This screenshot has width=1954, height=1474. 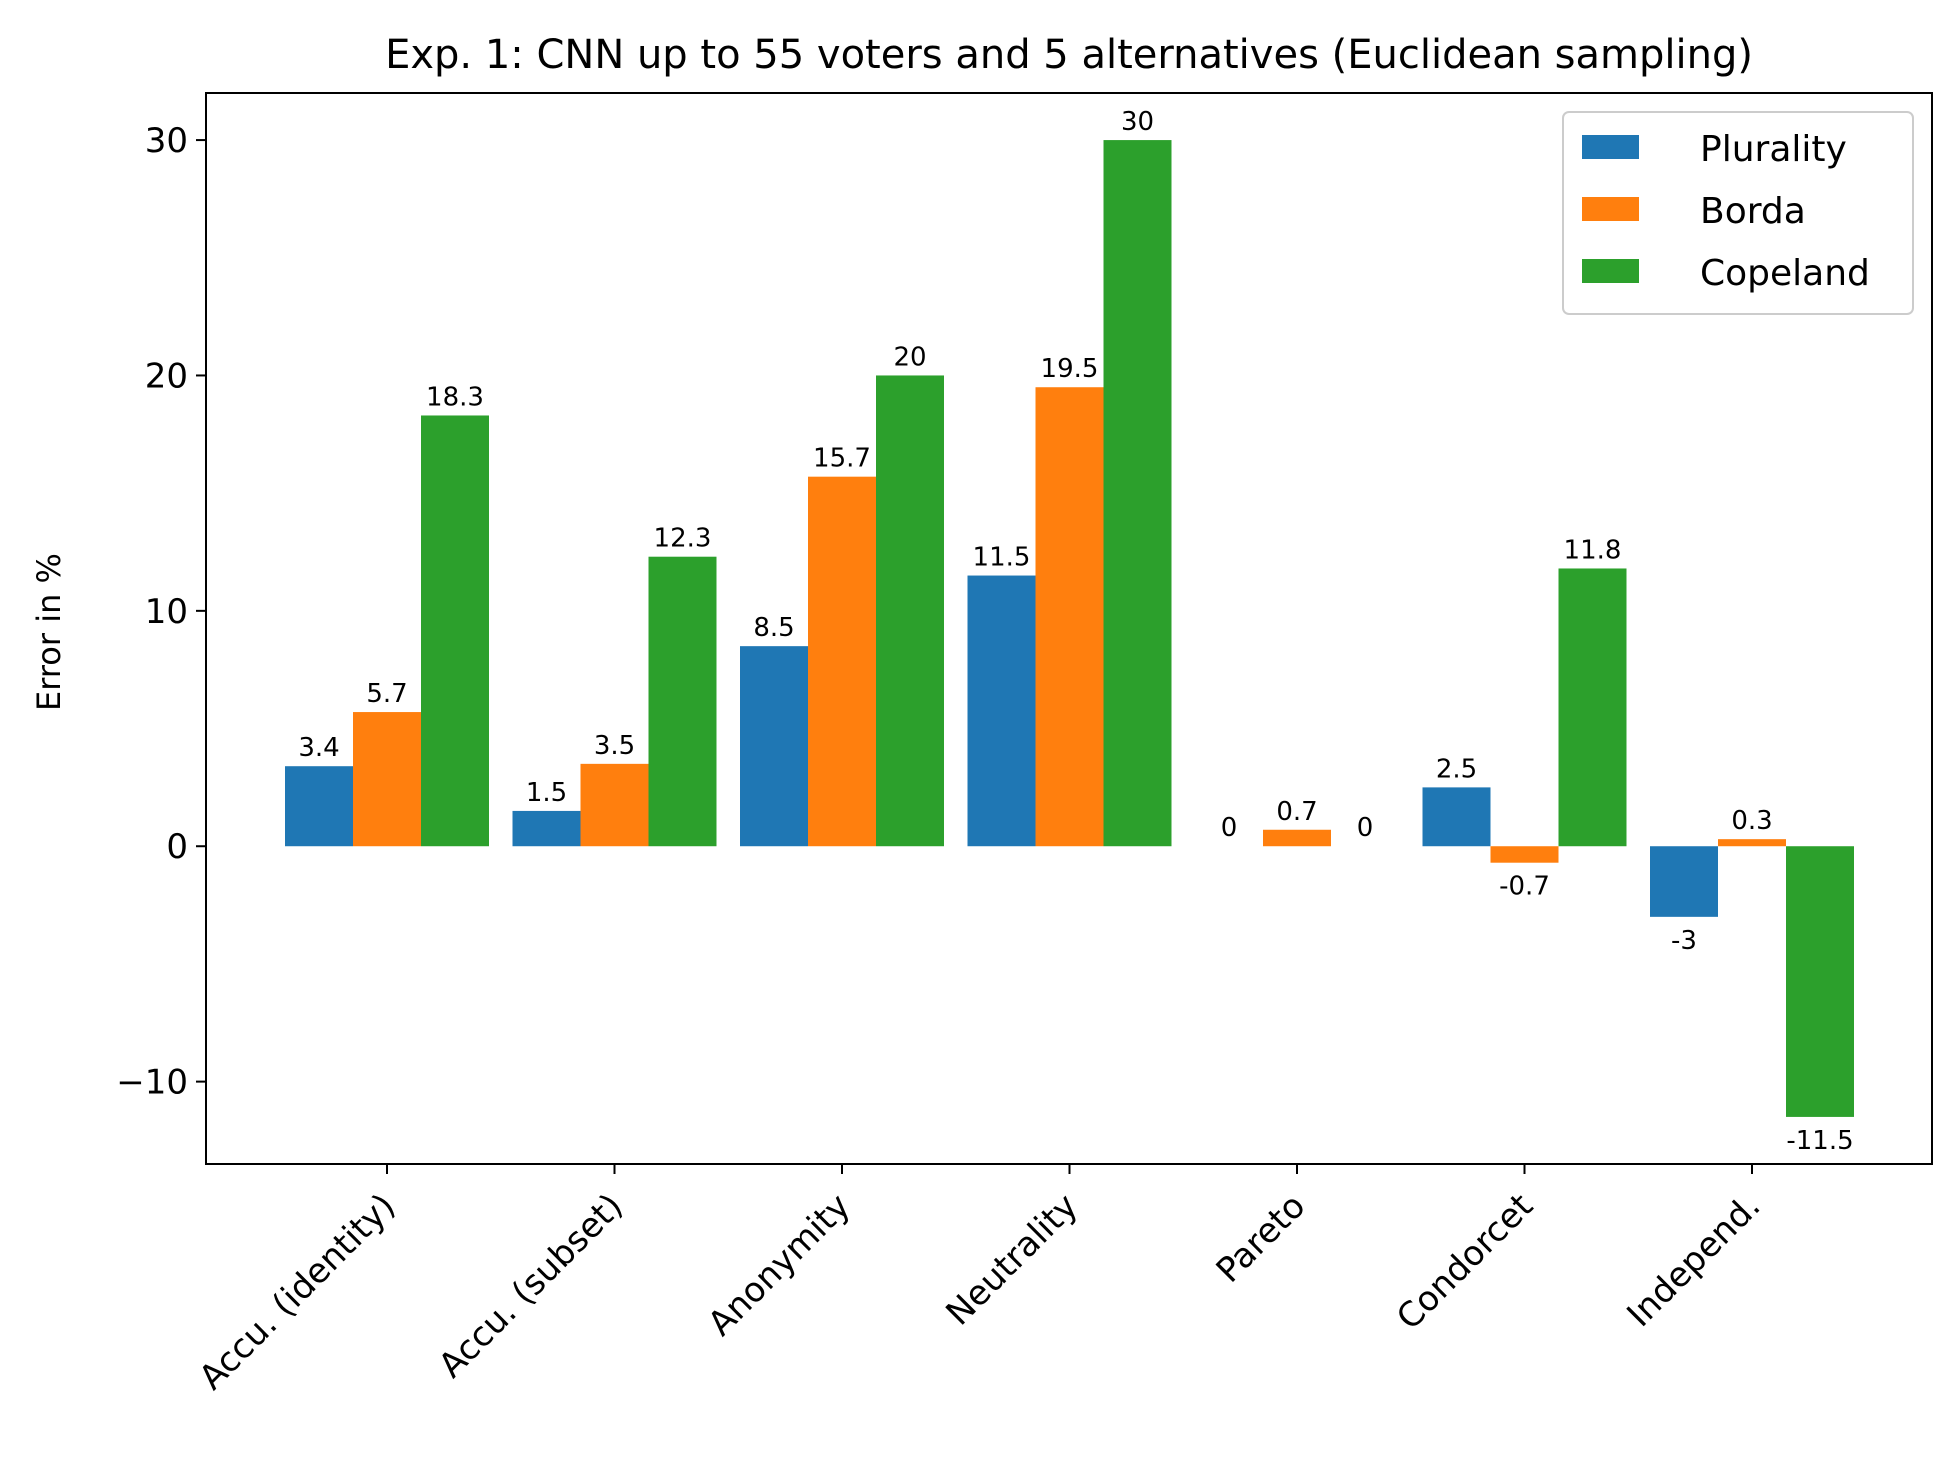 I want to click on bar-plurality-accu-identity, so click(x=319, y=806).